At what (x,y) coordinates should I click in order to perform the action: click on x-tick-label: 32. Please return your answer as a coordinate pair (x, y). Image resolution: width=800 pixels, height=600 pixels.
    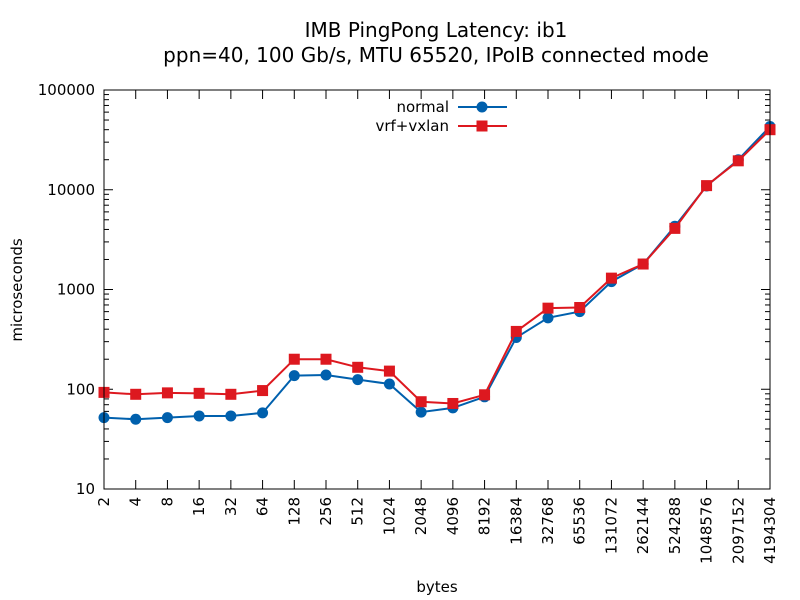
    Looking at the image, I should click on (231, 506).